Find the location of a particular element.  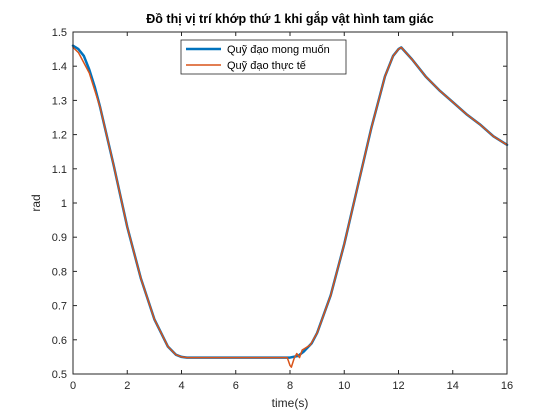

y-tick-label: 1.4 is located at coordinates (59, 67).